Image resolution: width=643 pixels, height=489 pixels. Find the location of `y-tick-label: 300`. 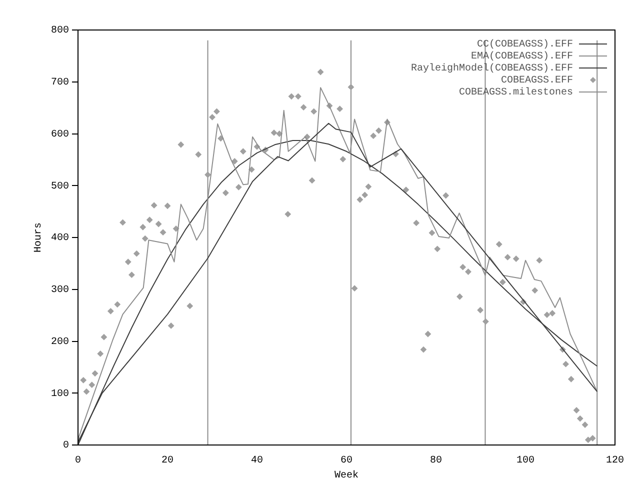

y-tick-label: 300 is located at coordinates (60, 290).